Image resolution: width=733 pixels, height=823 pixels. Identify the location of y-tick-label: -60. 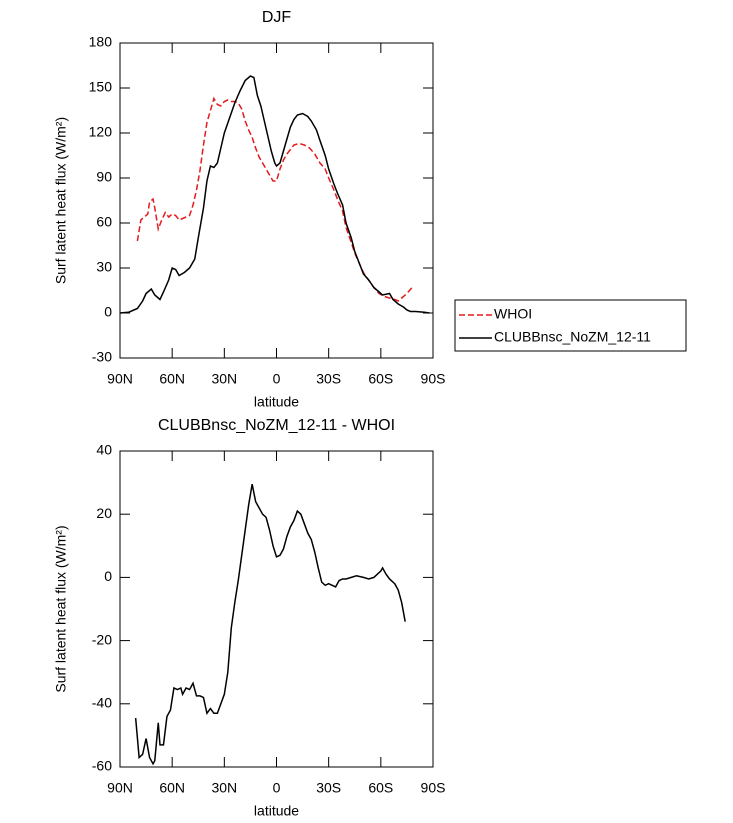
(102, 766).